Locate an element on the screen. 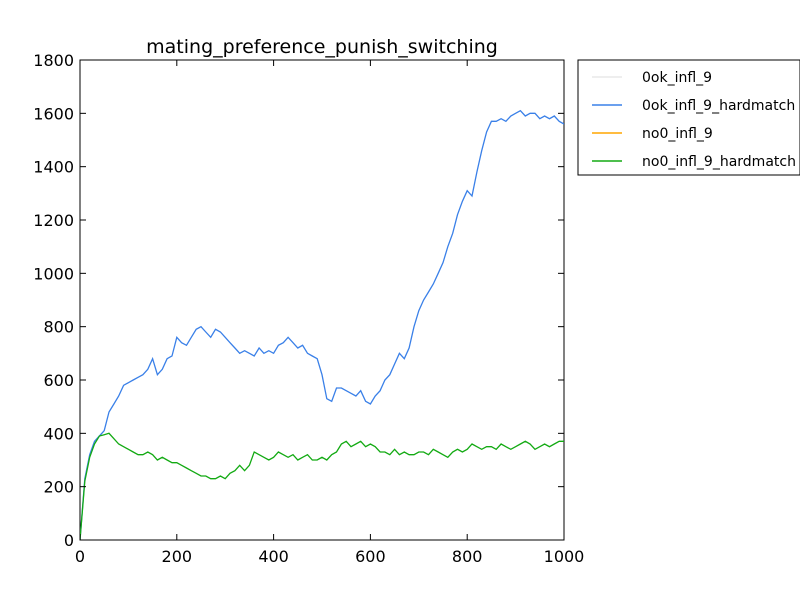 Image resolution: width=800 pixels, height=600 pixels. legend-label: 0ok_infl_9_hardmatch is located at coordinates (718, 106).